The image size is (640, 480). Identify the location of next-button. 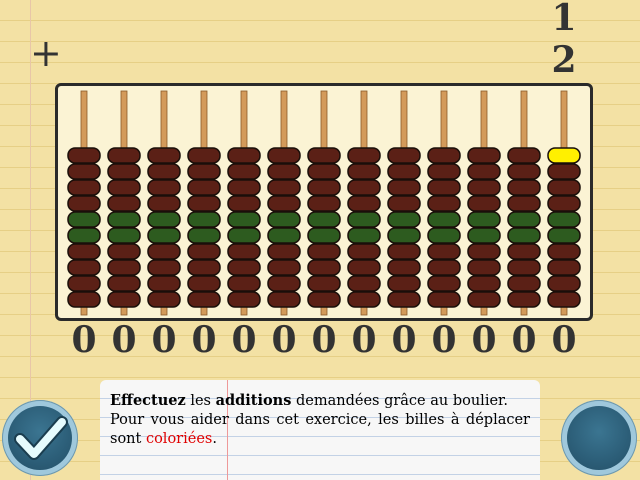
(599, 438).